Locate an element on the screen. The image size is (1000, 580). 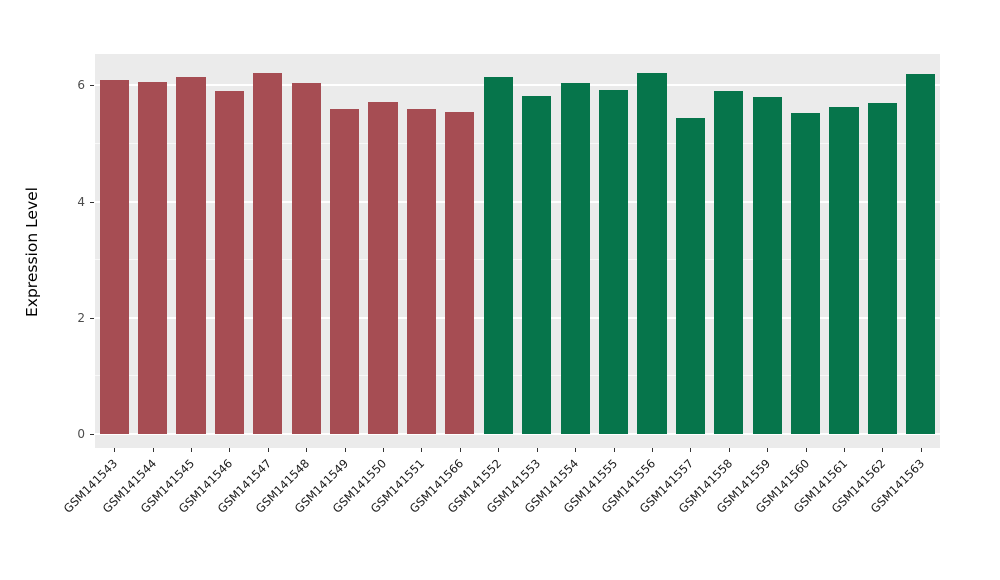
bar-GSM141551 is located at coordinates (421, 271).